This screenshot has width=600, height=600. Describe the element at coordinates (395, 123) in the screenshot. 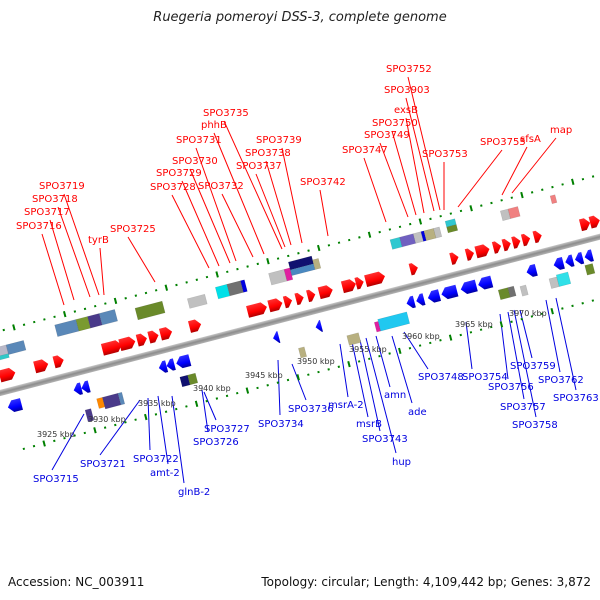

I see `forward-gene-label: SPO3750` at that location.